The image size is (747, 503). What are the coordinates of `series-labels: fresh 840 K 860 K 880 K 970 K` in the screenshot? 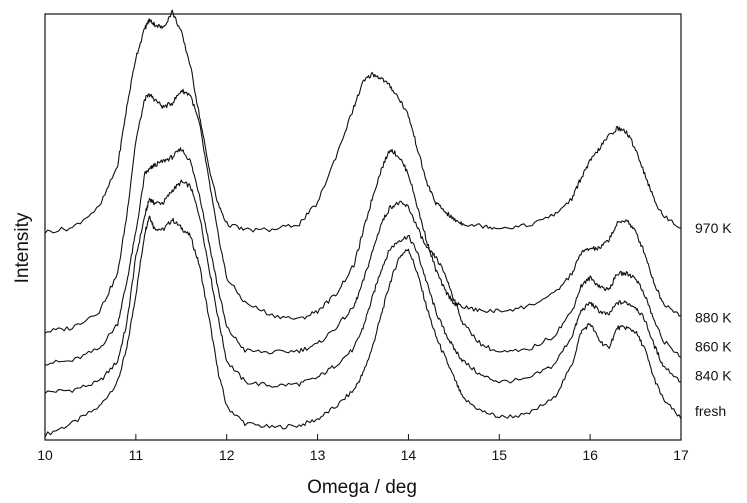 It's located at (713, 319).